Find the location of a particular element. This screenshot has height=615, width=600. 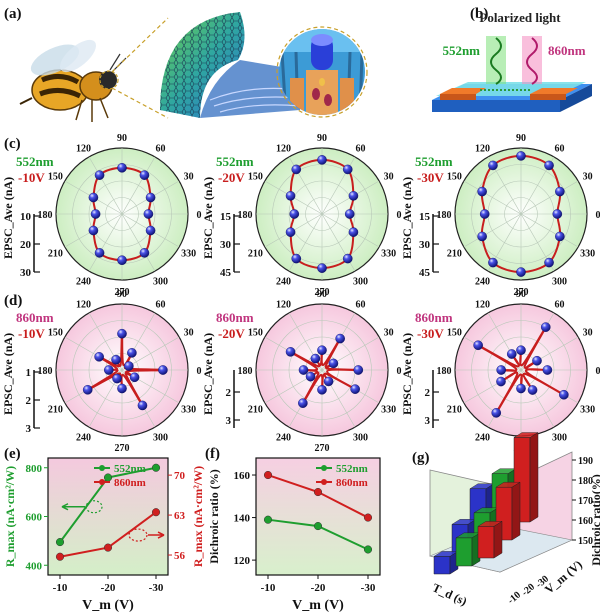

polar-scale-tick-label: 15 is located at coordinates (226, 217).